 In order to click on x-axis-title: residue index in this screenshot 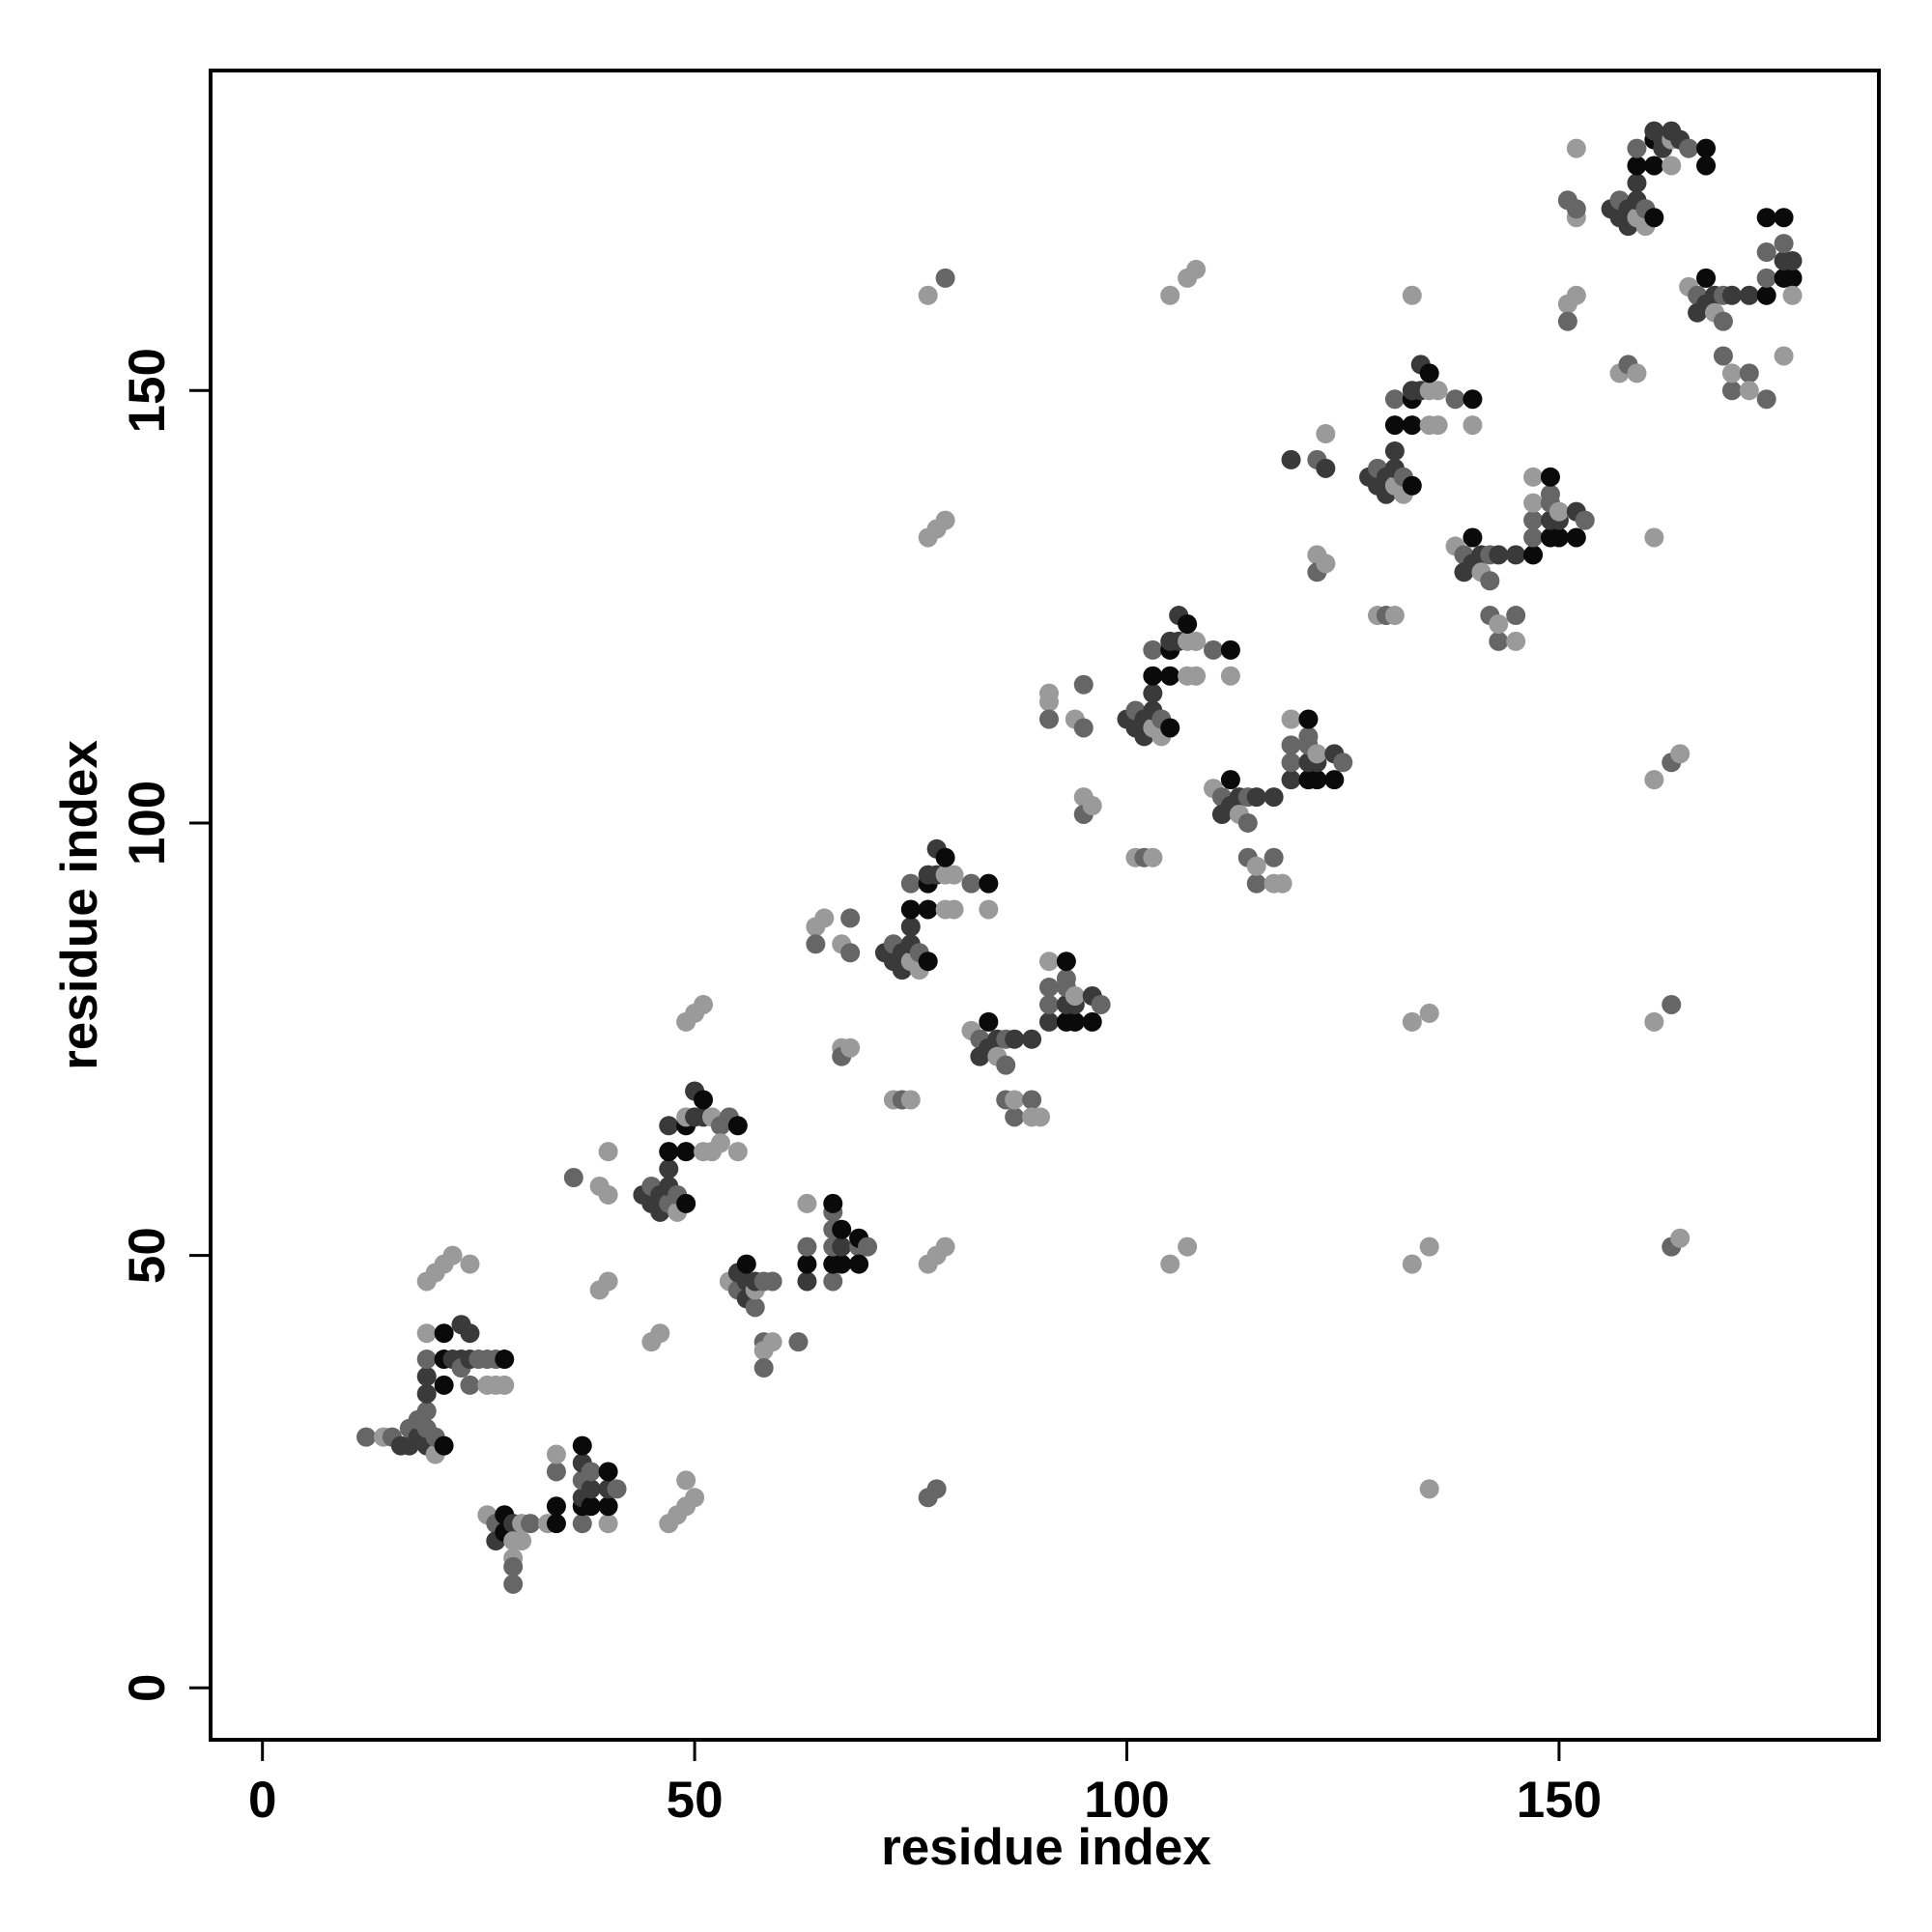, I will do `click(1046, 1847)`.